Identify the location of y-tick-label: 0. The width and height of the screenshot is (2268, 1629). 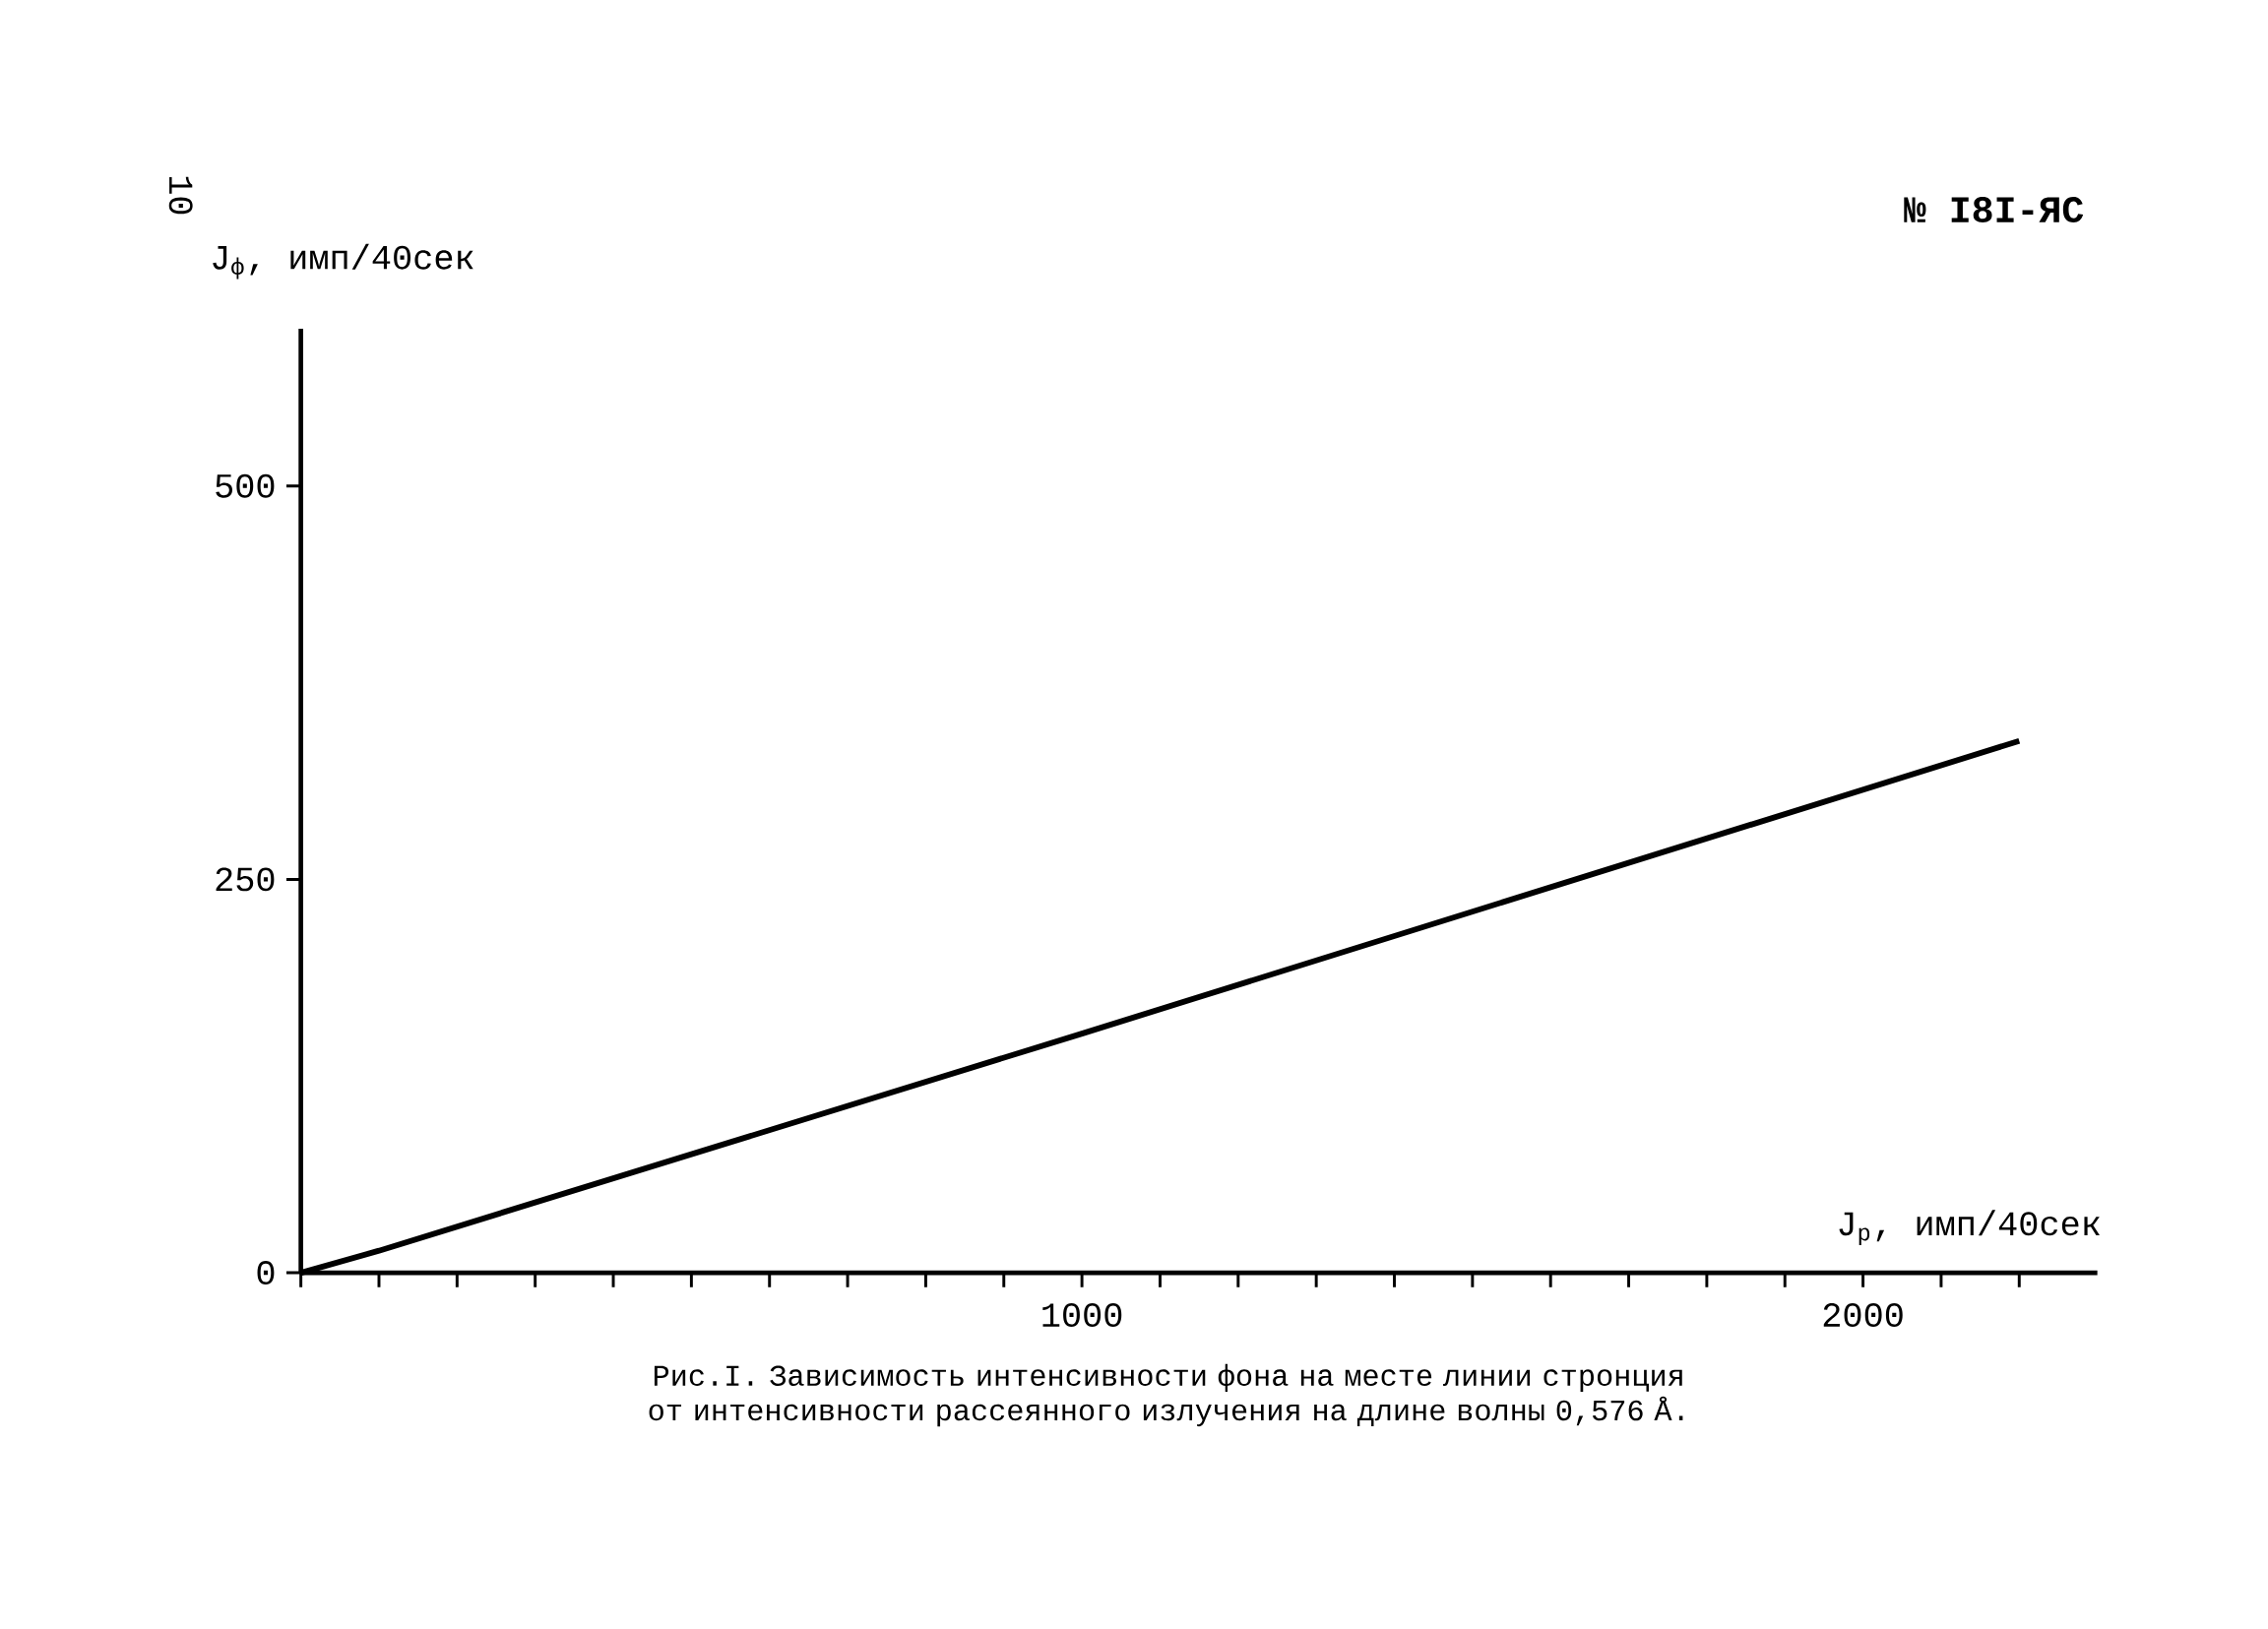
(266, 1273).